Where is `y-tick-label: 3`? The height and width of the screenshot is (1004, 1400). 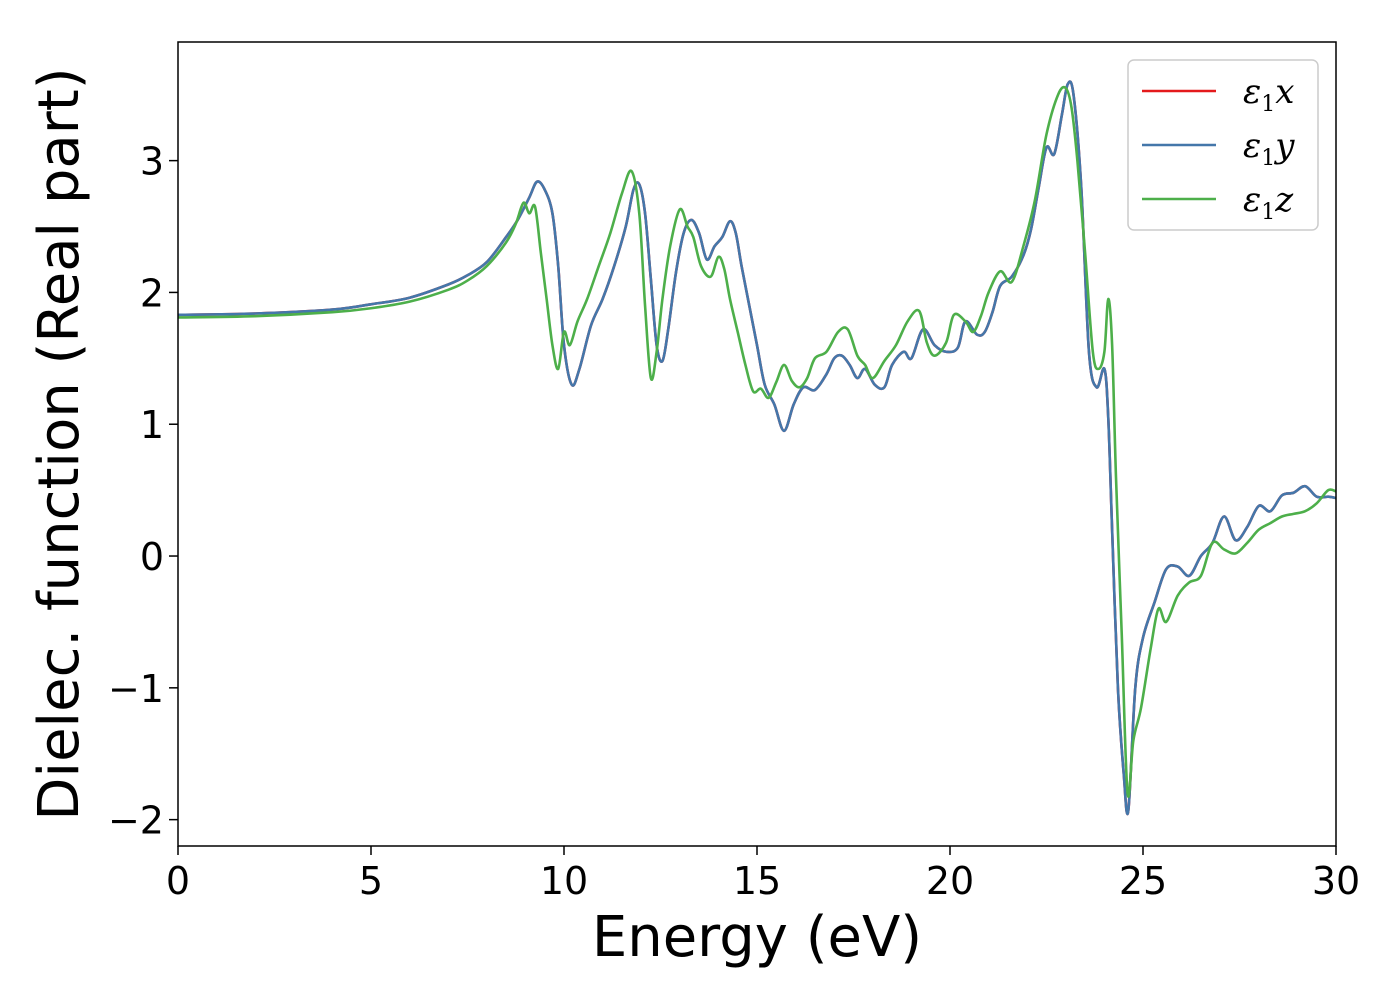 y-tick-label: 3 is located at coordinates (152, 162).